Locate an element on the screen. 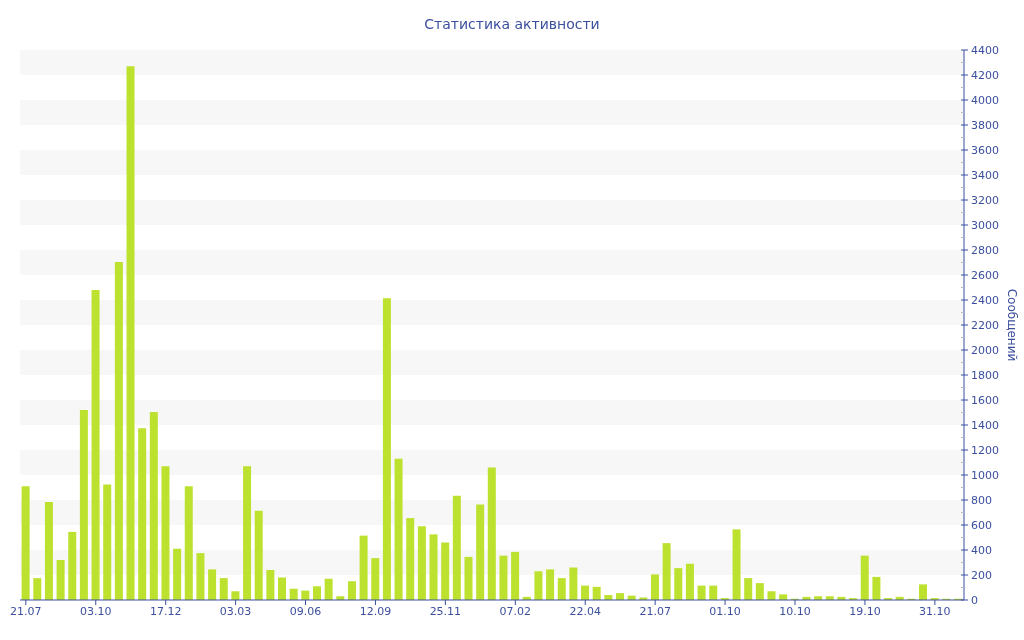  y-tick-label: 3200 is located at coordinates (985, 200).